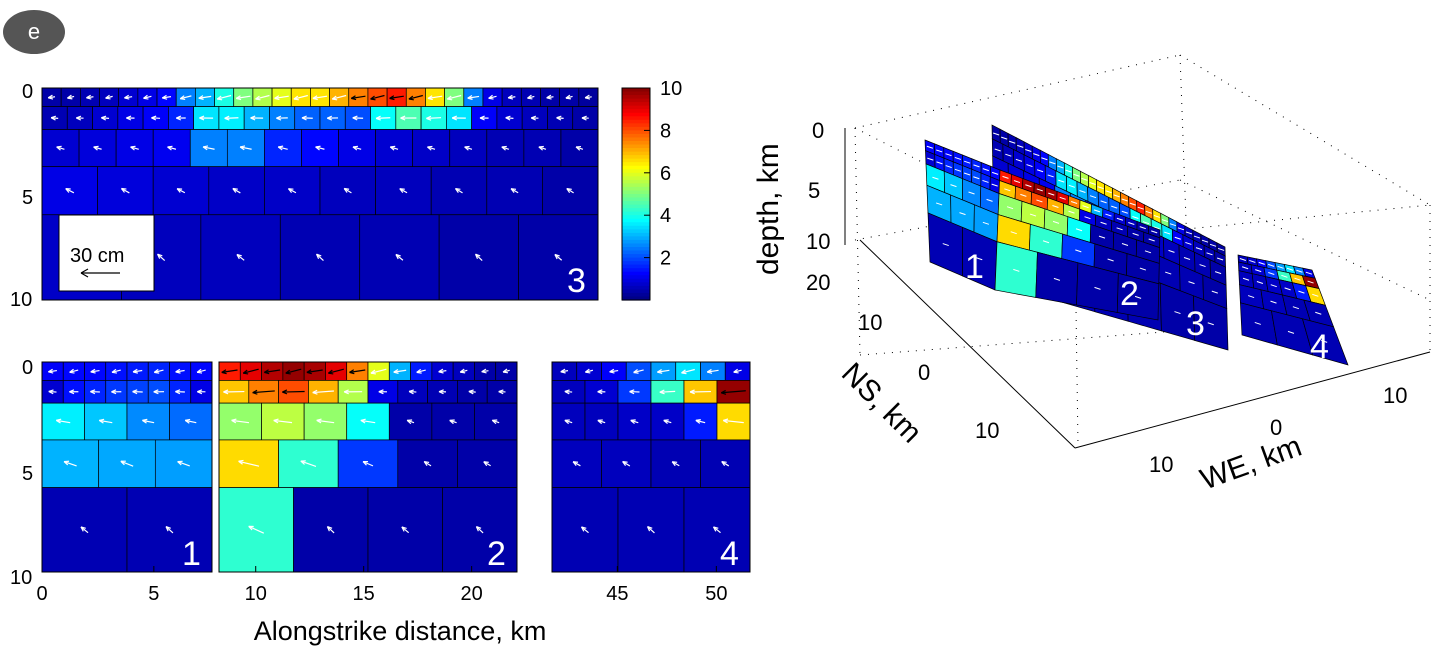  What do you see at coordinates (191, 554) in the screenshot?
I see `segment-label-1: 1` at bounding box center [191, 554].